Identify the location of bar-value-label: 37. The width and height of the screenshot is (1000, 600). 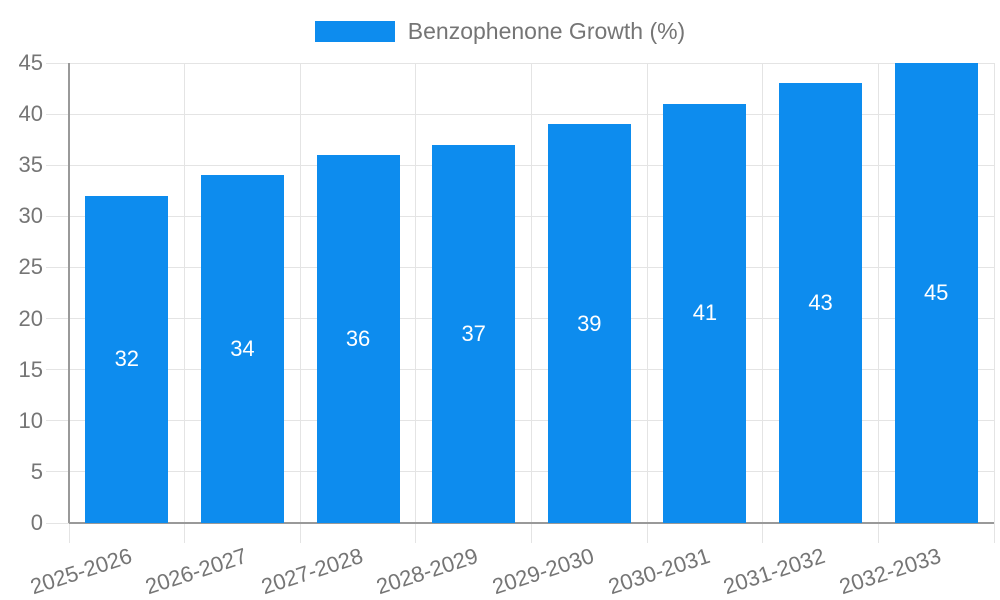
(473, 333).